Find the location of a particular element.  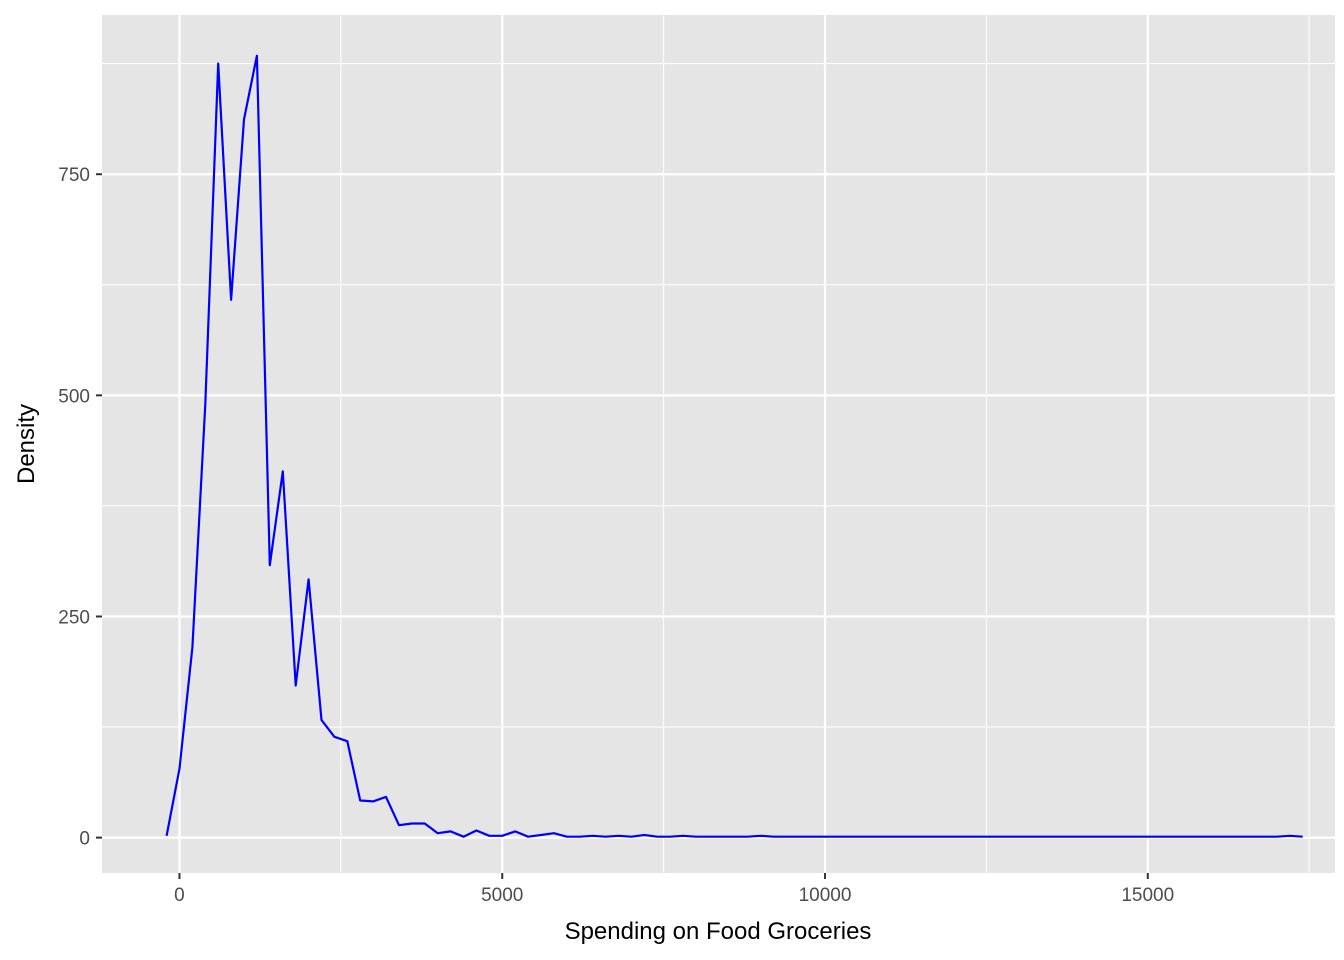

y-tick-label: 0 is located at coordinates (84, 839).